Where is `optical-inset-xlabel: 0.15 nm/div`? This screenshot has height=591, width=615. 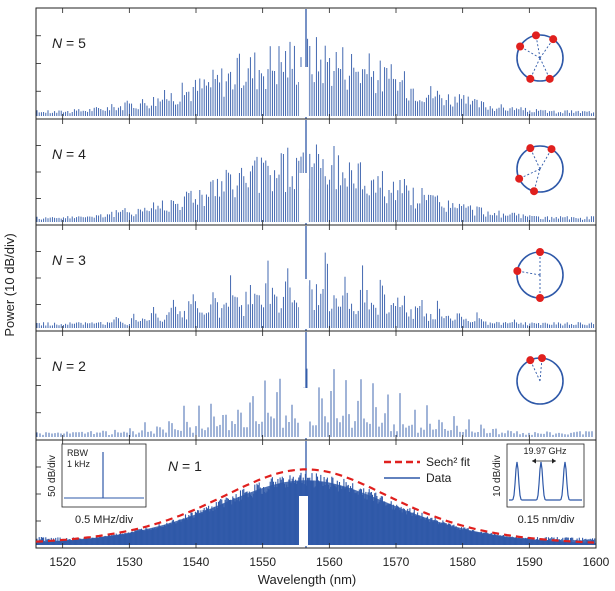
optical-inset-xlabel: 0.15 nm/div is located at coordinates (546, 520).